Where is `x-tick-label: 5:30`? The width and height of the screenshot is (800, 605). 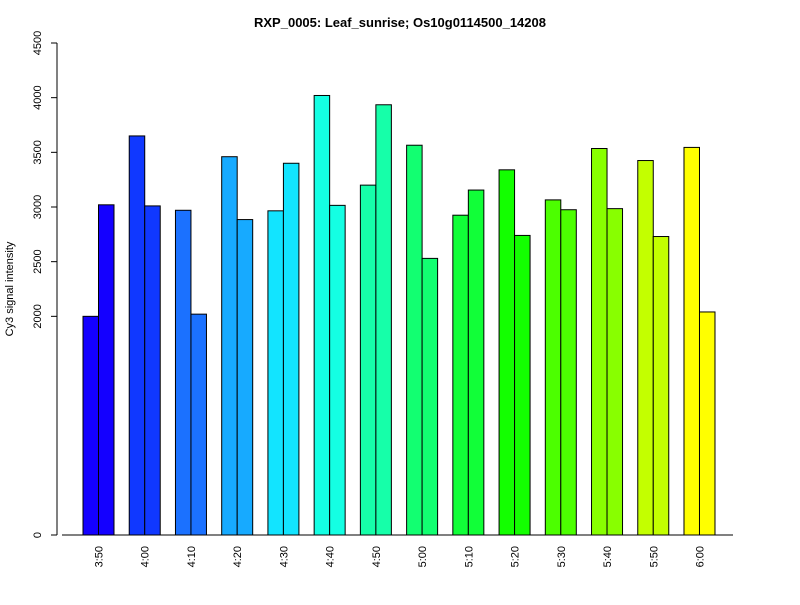
x-tick-label: 5:30 is located at coordinates (562, 556).